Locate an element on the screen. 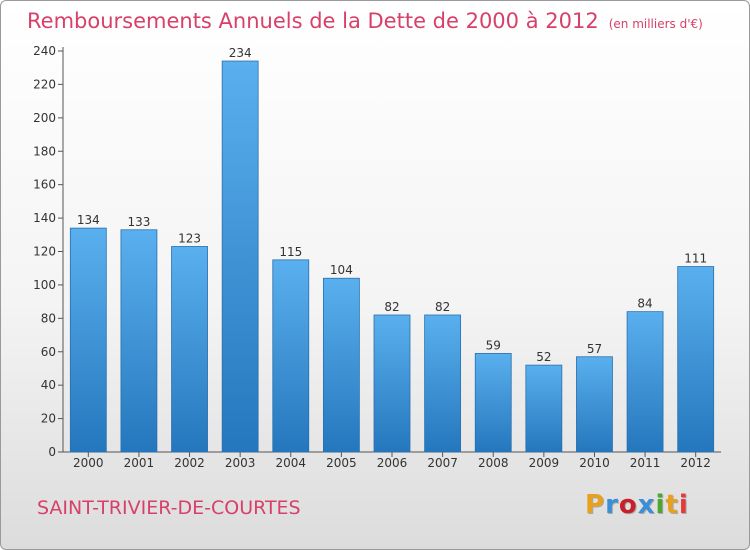 The width and height of the screenshot is (750, 550). data-label: 52 is located at coordinates (543, 357).